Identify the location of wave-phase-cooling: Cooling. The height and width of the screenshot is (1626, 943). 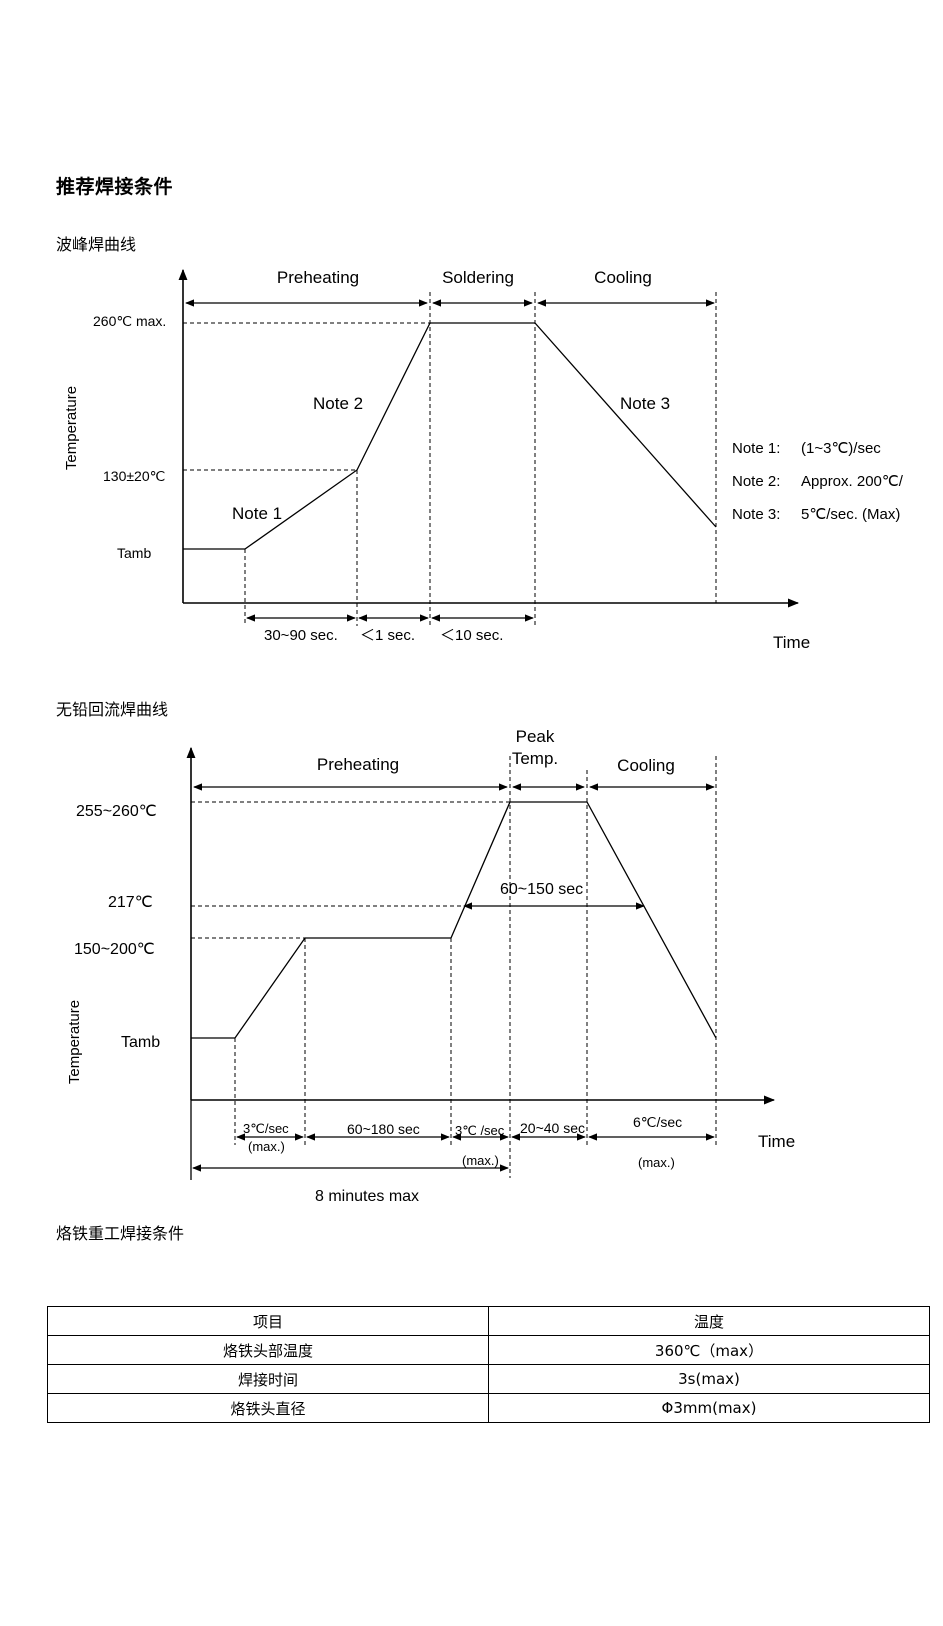
(623, 277).